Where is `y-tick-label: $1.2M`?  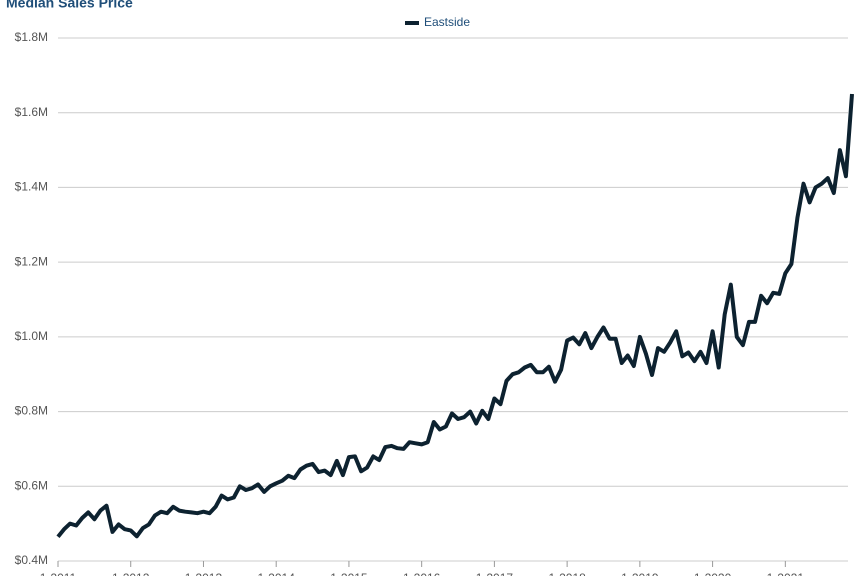
y-tick-label: $1.2M is located at coordinates (31, 261).